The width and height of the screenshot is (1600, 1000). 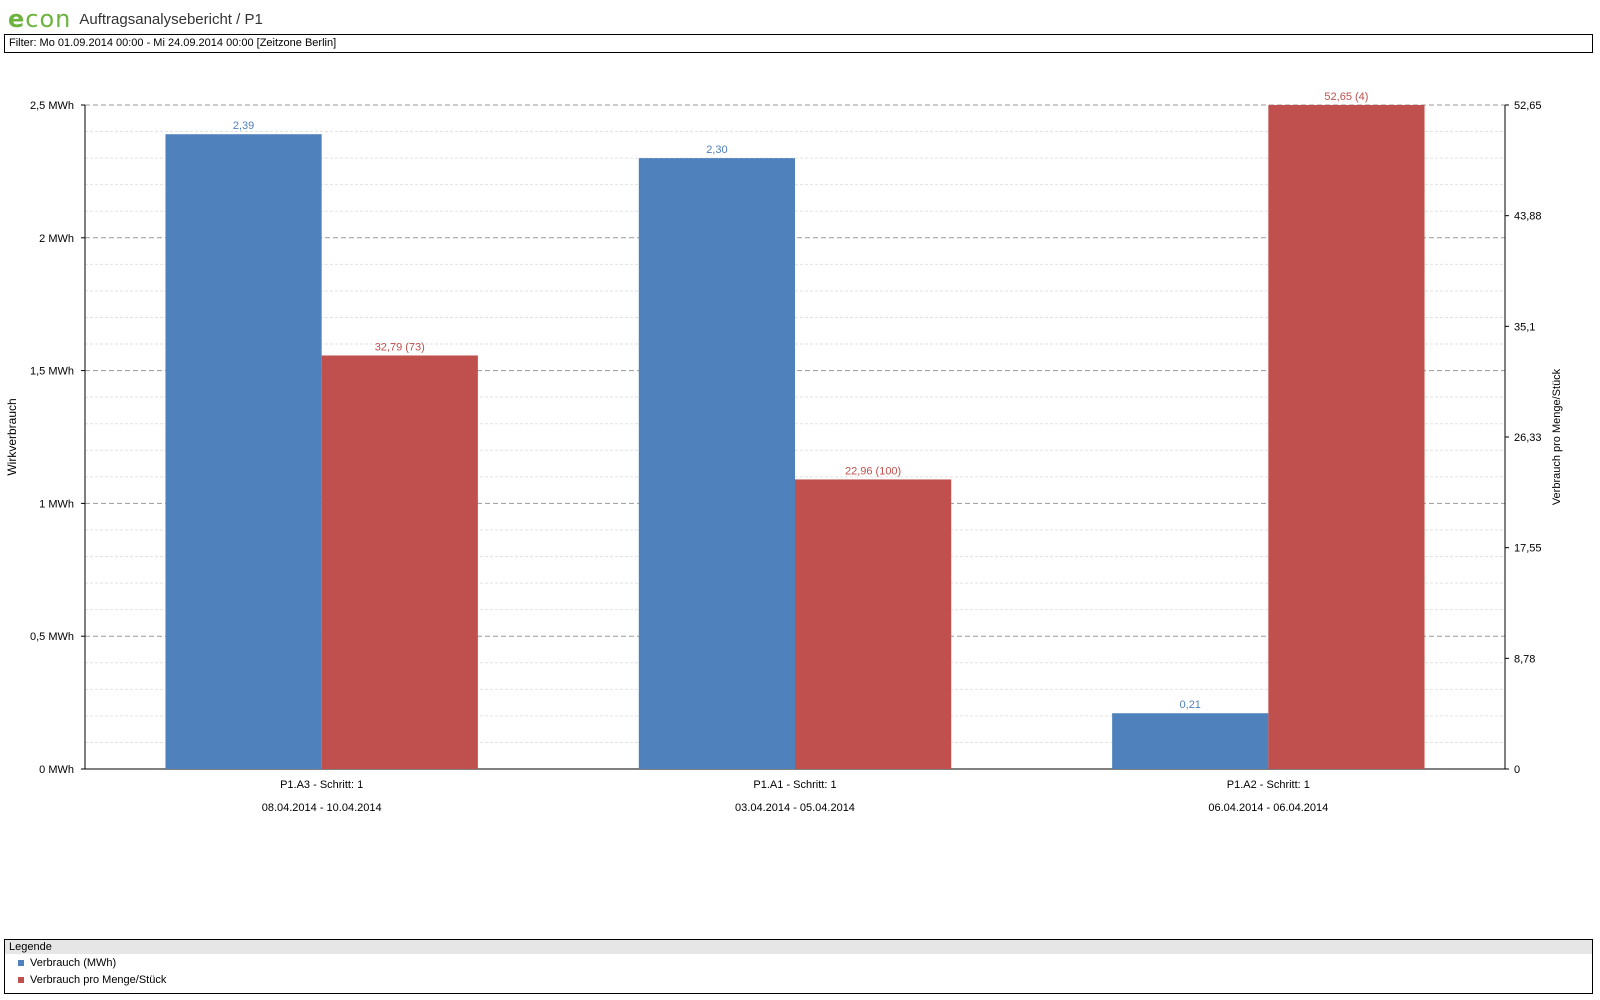 I want to click on data-label: 52,65 (4), so click(x=1346, y=97).